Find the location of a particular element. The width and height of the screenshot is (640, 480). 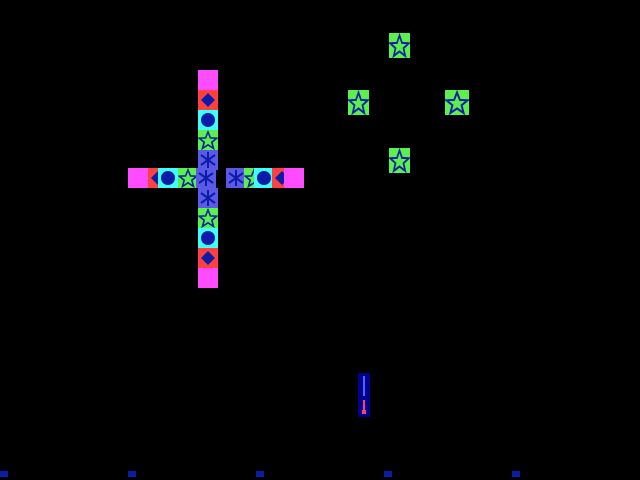

marker-block is located at coordinates (364, 412).